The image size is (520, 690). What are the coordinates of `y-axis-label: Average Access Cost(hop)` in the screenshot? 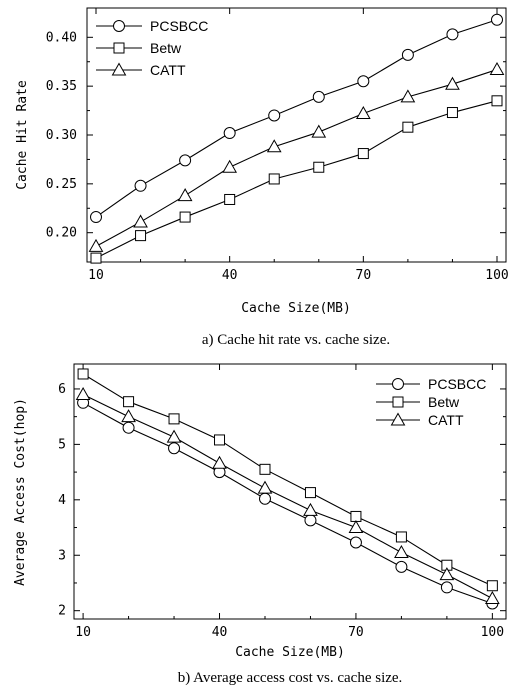 It's located at (20, 492).